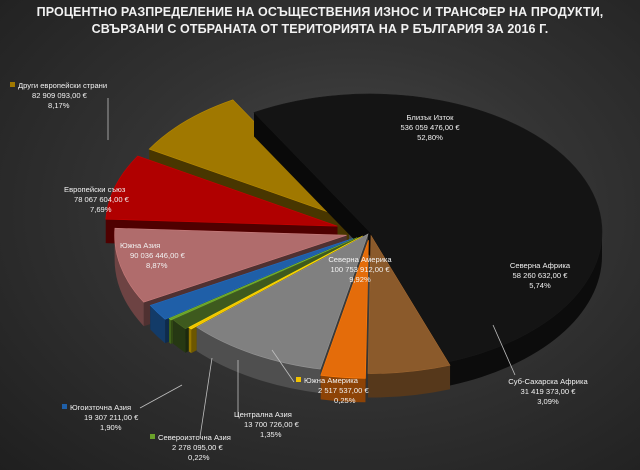  Describe the element at coordinates (344, 309) in the screenshot. I see `slice-2-top` at that location.